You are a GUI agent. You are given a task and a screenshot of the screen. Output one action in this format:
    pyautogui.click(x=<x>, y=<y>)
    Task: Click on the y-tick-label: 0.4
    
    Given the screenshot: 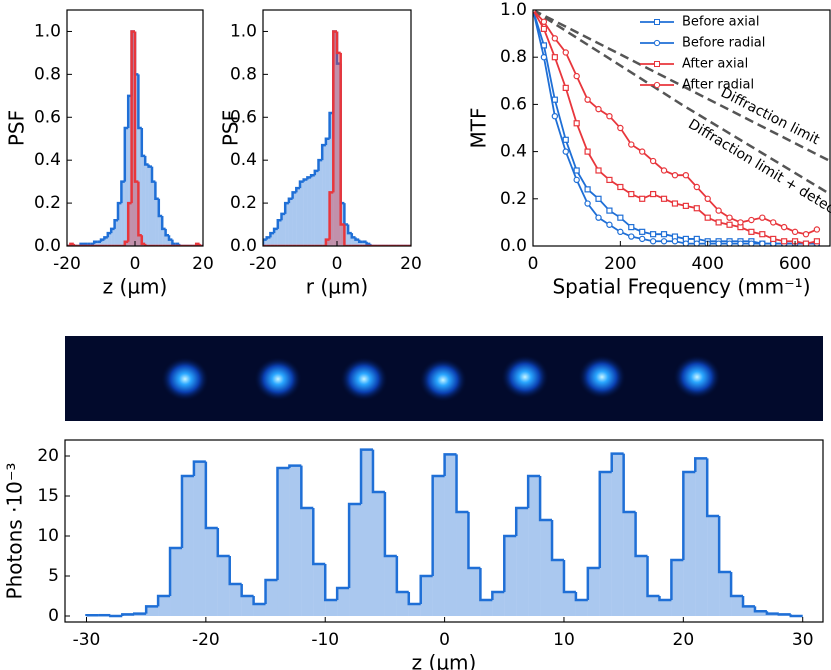 What is the action you would take?
    pyautogui.click(x=513, y=152)
    